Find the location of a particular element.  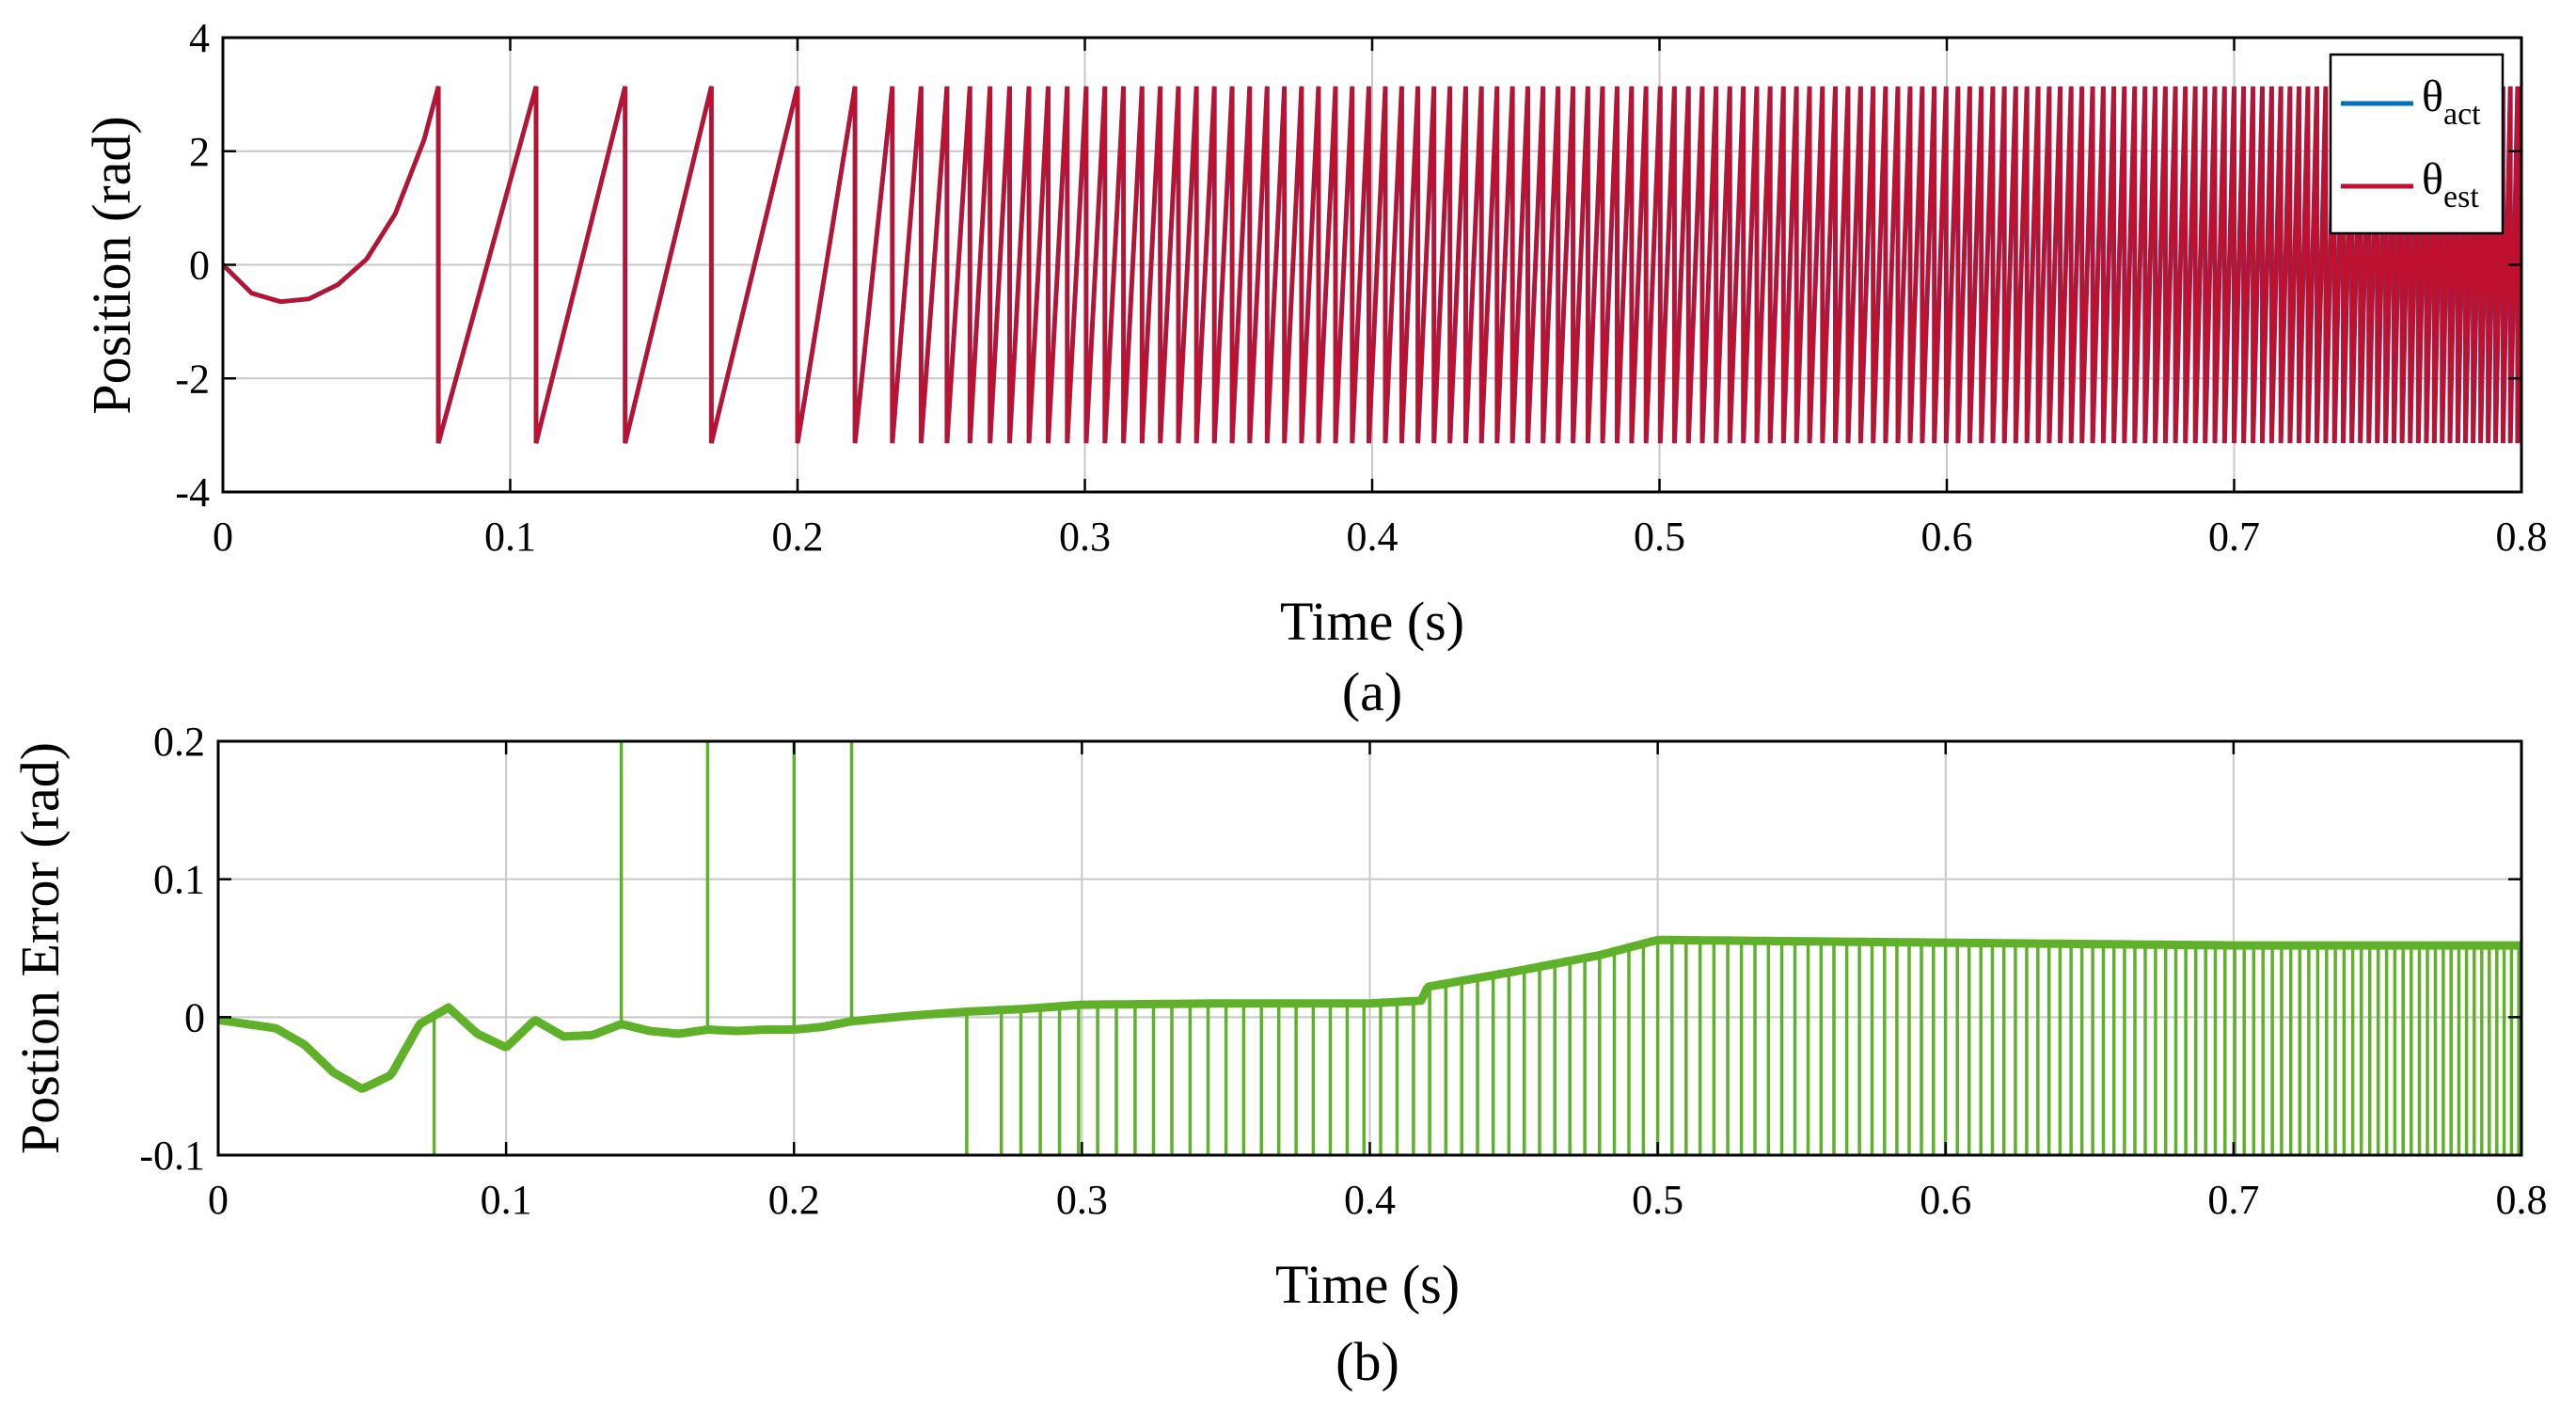

xtick-label-b: 0.1 is located at coordinates (506, 1200).